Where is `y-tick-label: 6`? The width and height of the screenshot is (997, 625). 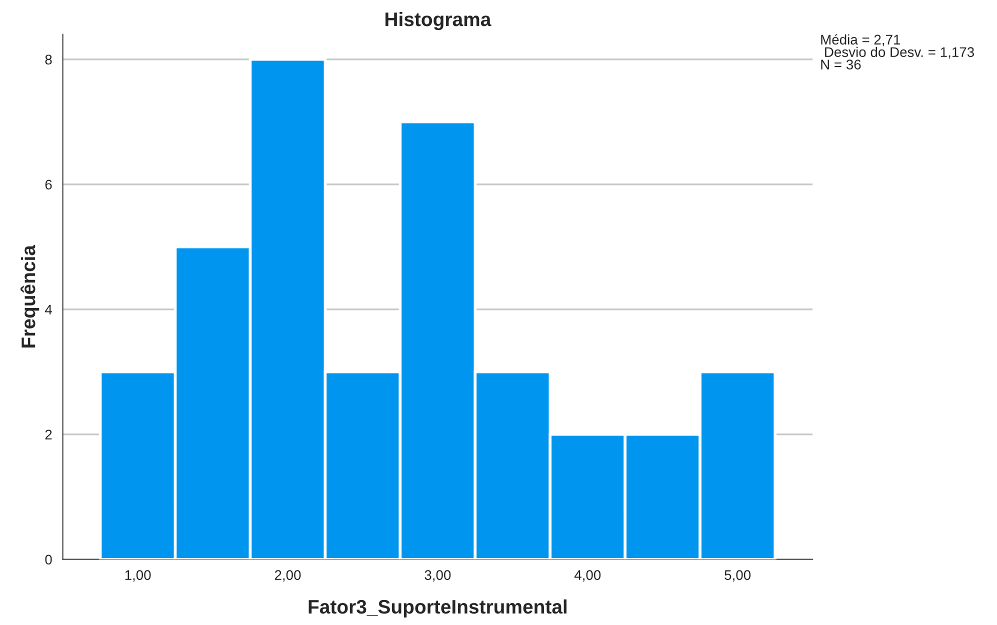
y-tick-label: 6 is located at coordinates (48, 185).